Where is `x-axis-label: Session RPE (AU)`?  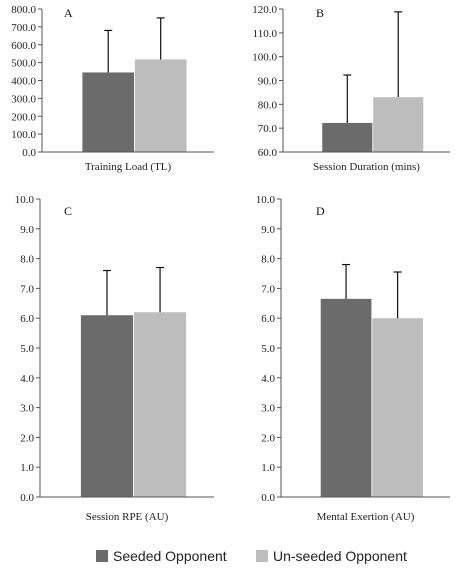
x-axis-label: Session RPE (AU) is located at coordinates (127, 517).